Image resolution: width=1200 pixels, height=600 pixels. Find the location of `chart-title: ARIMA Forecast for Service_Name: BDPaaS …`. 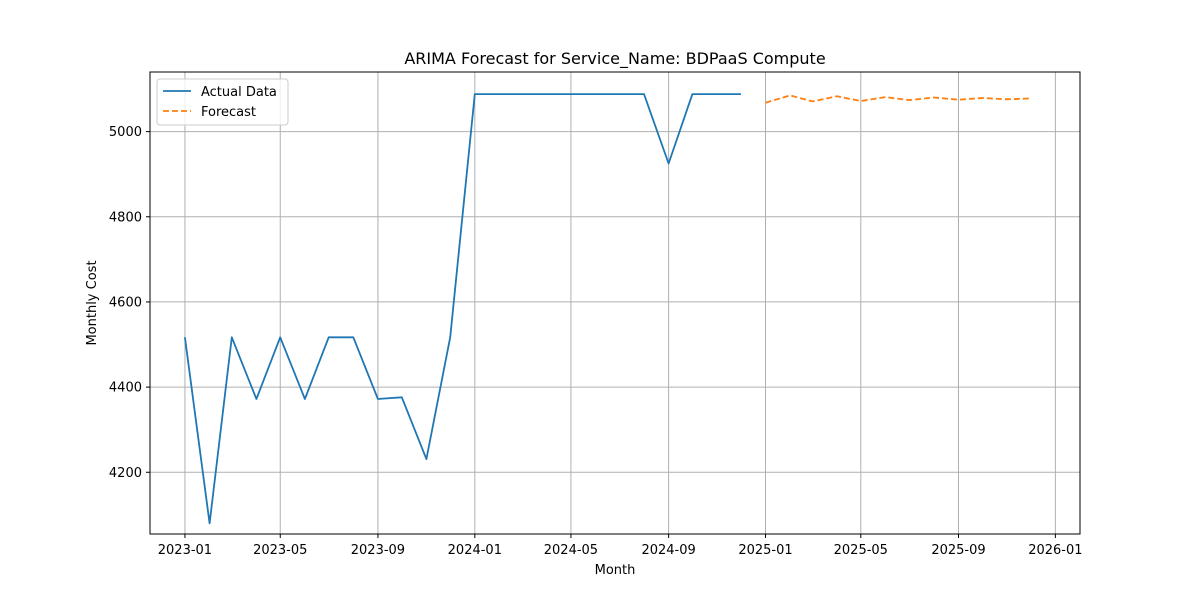

chart-title: ARIMA Forecast for Service_Name: BDPaaS … is located at coordinates (614, 59).